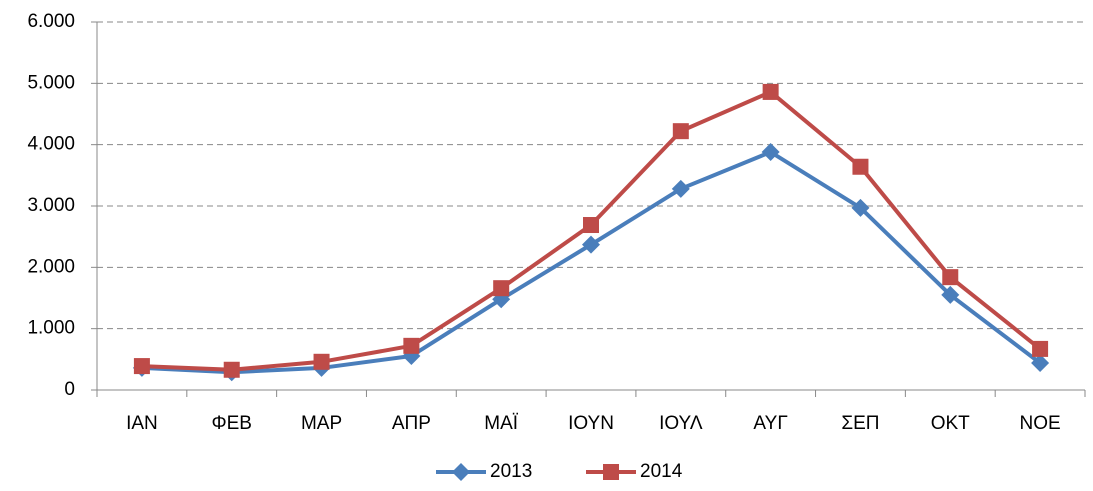  Describe the element at coordinates (681, 423) in the screenshot. I see `x-tick-label: ΙΟΥΛ` at that location.